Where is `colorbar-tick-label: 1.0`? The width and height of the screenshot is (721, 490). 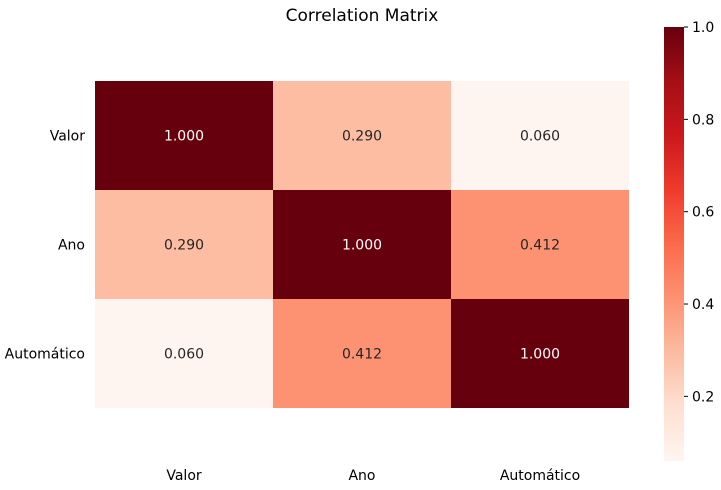 colorbar-tick-label: 1.0 is located at coordinates (703, 28).